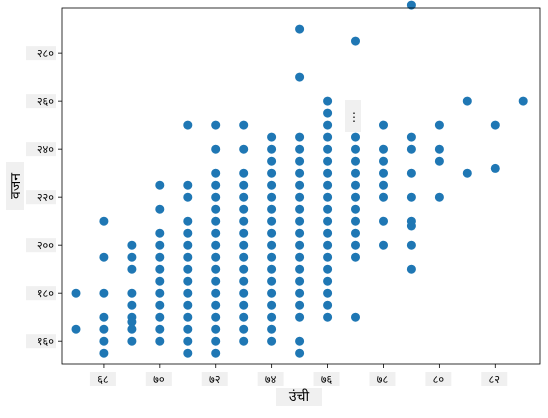 Image resolution: width=548 pixels, height=418 pixels. I want to click on x-tick-label: ८०, so click(439, 379).